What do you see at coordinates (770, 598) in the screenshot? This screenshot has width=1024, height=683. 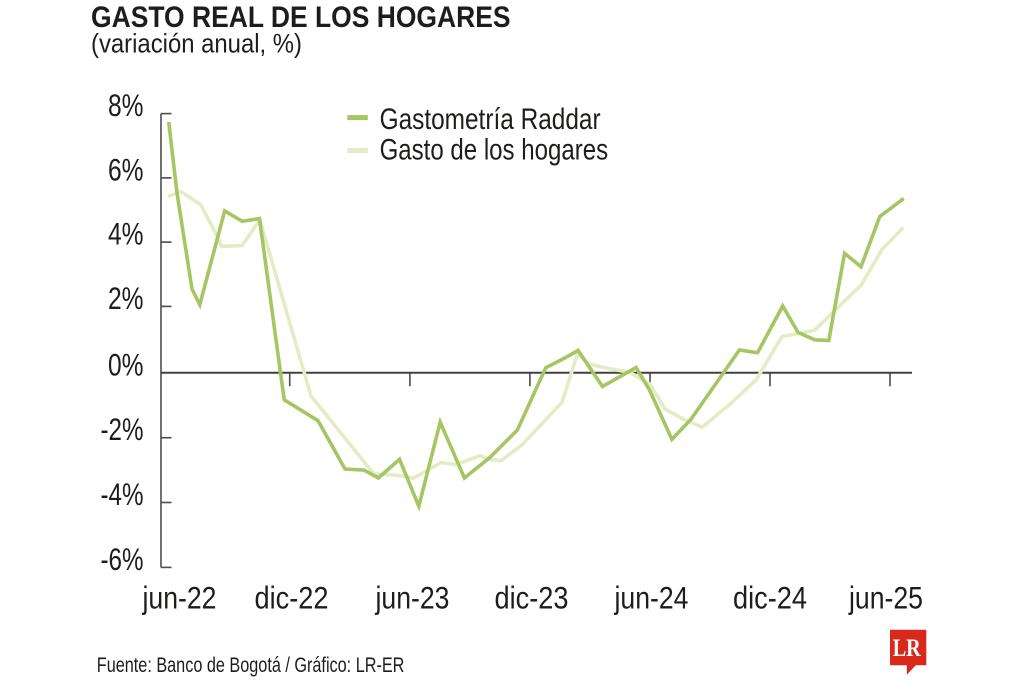 I see `svg-text: dic-24` at bounding box center [770, 598].